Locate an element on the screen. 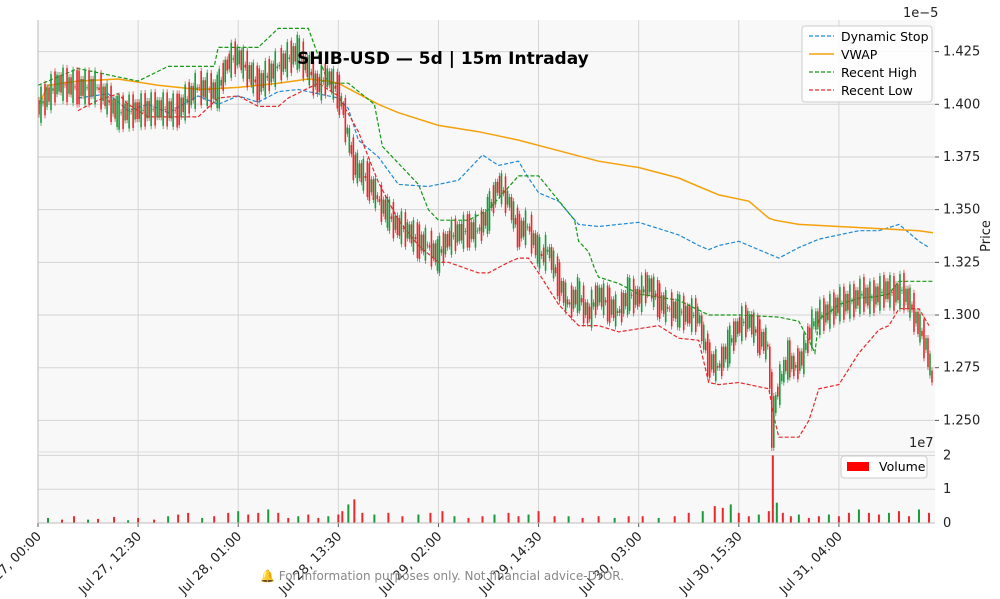 The image size is (1000, 599). price-offset-label: 1e−5 is located at coordinates (920, 13).